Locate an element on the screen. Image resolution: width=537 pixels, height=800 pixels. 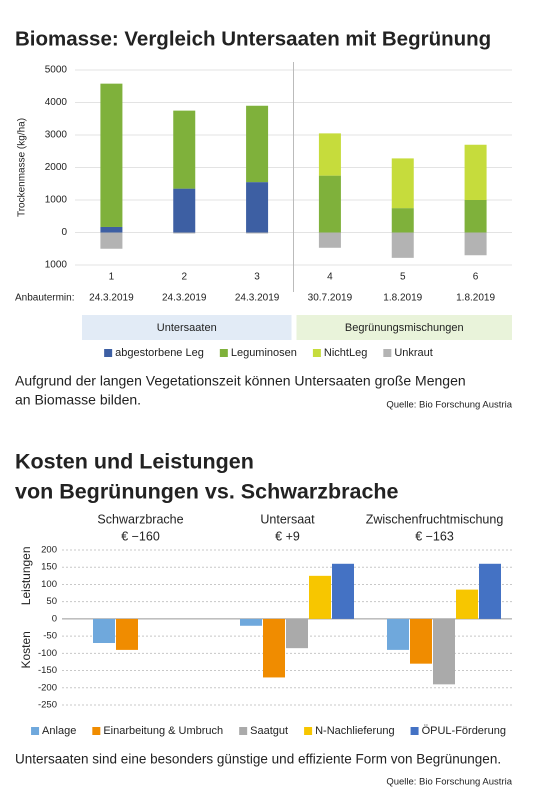
group-label: Begrünungsmischungen is located at coordinates (404, 328).